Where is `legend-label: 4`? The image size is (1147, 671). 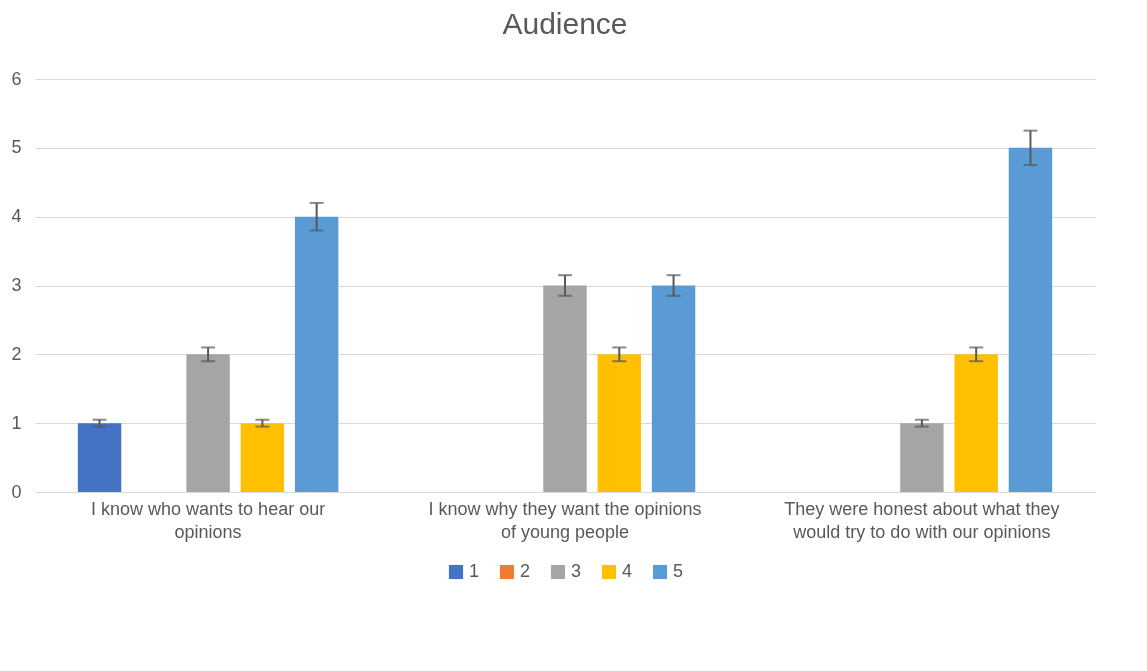 legend-label: 4 is located at coordinates (627, 571).